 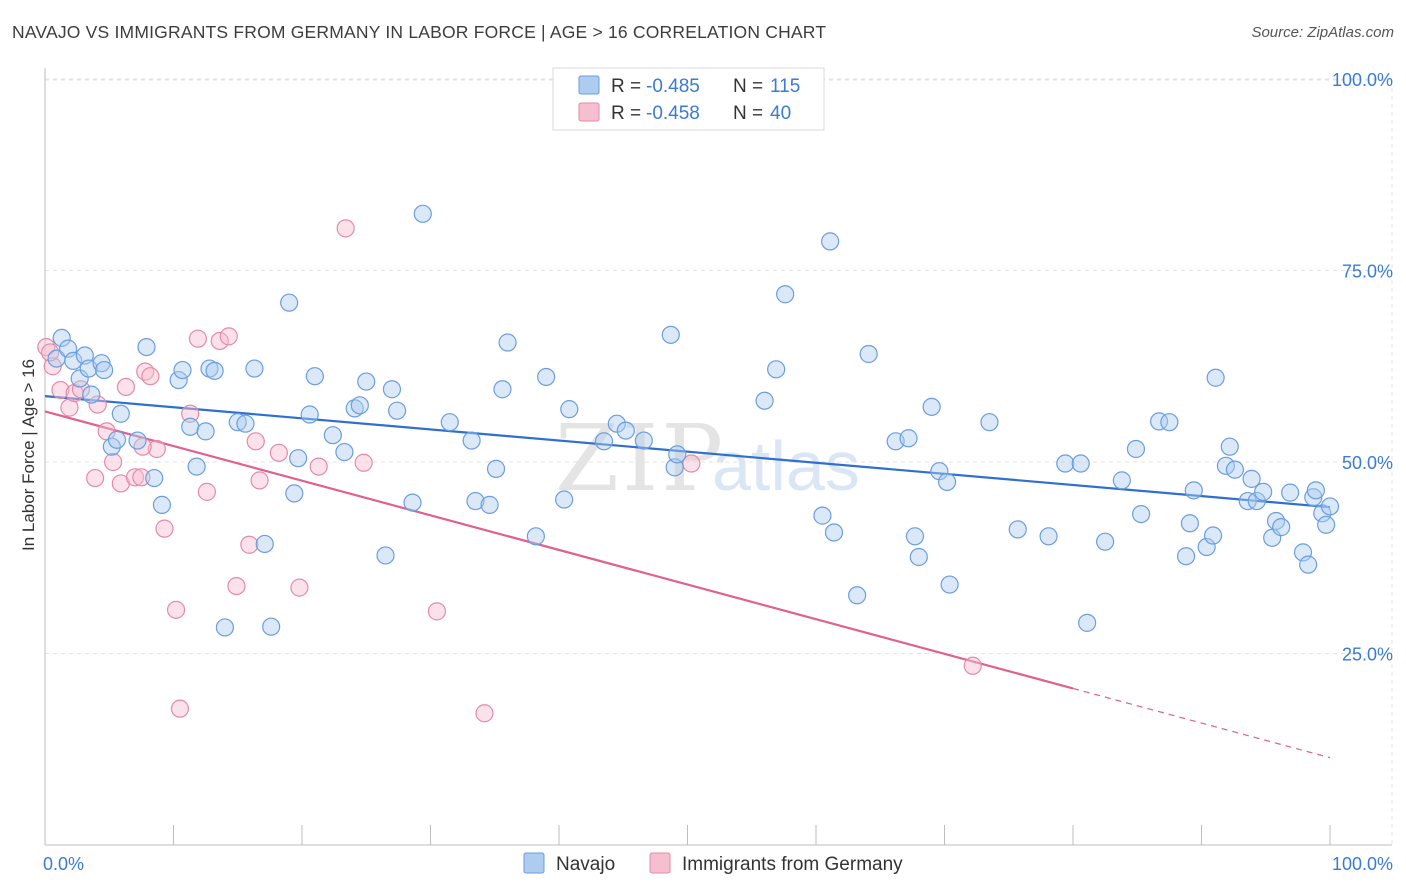 What do you see at coordinates (1362, 864) in the screenshot?
I see `x-tick-label-max: 100.0%` at bounding box center [1362, 864].